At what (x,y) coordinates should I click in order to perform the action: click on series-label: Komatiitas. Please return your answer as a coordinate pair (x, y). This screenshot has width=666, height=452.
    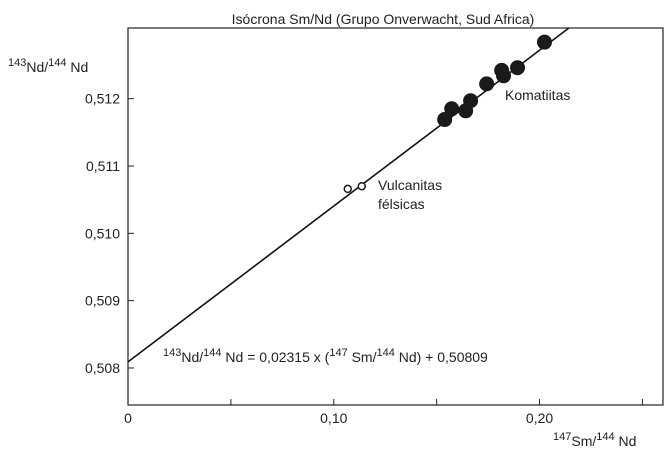
    Looking at the image, I should click on (537, 95).